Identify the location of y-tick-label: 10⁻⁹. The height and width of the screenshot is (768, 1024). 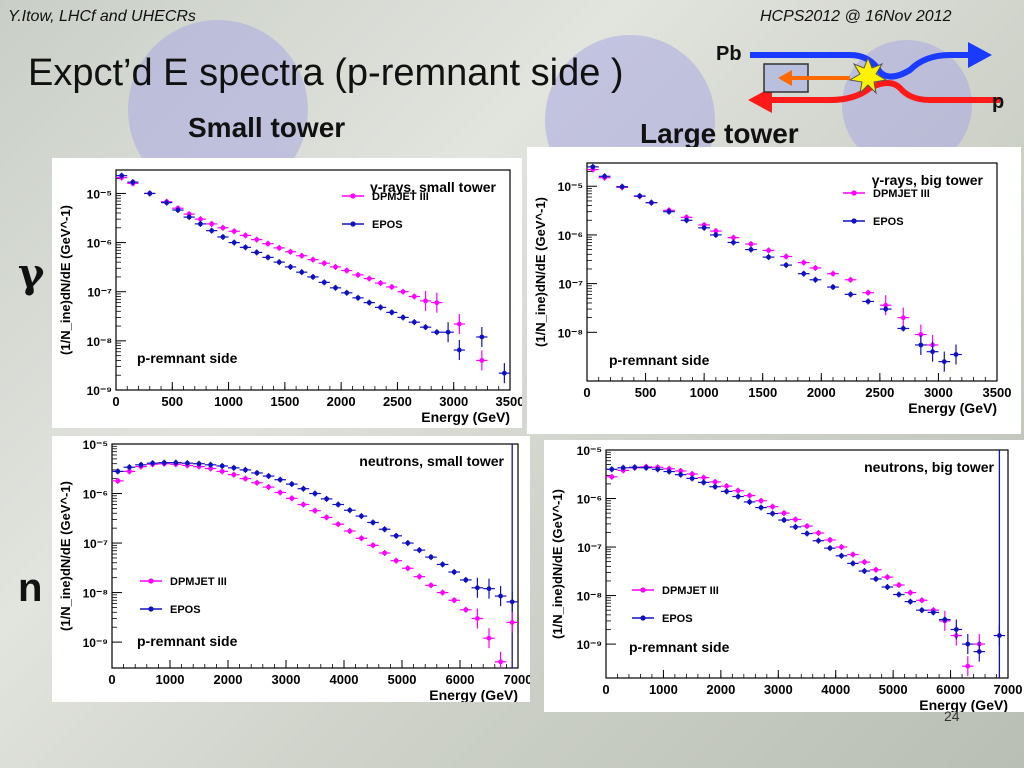
(99, 391).